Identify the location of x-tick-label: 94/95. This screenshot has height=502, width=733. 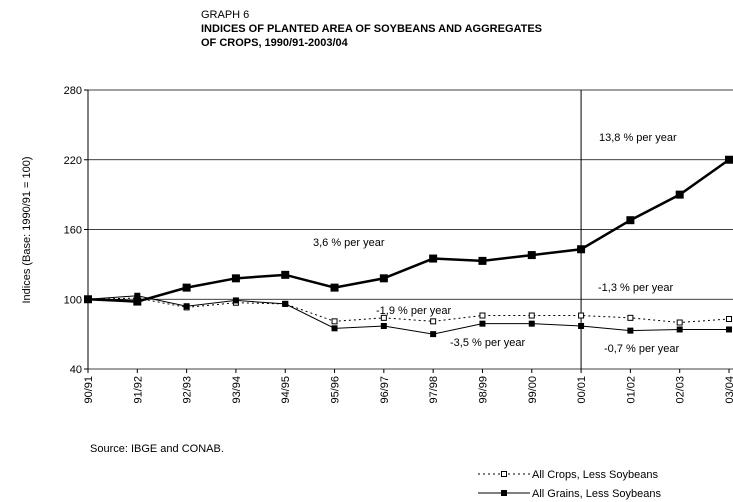
(286, 390).